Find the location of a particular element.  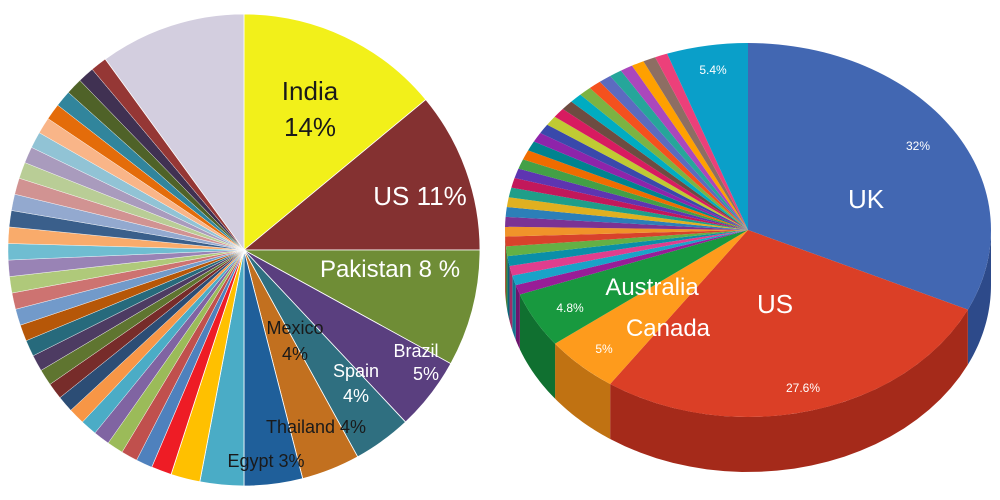

slice-label-canada: Canada is located at coordinates (668, 328).